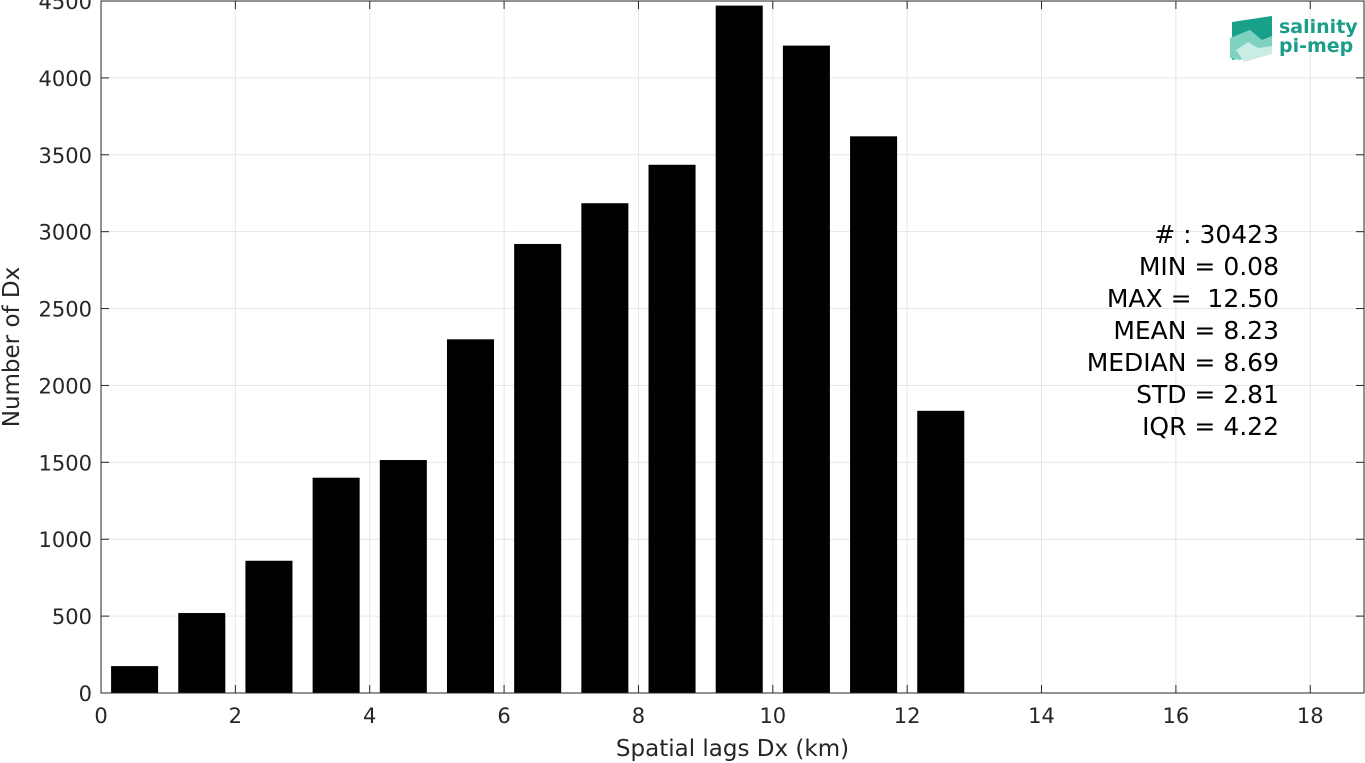  I want to click on x-tick-labels: 0 2 4 6 8 10 12 14 16 18, so click(708, 716).